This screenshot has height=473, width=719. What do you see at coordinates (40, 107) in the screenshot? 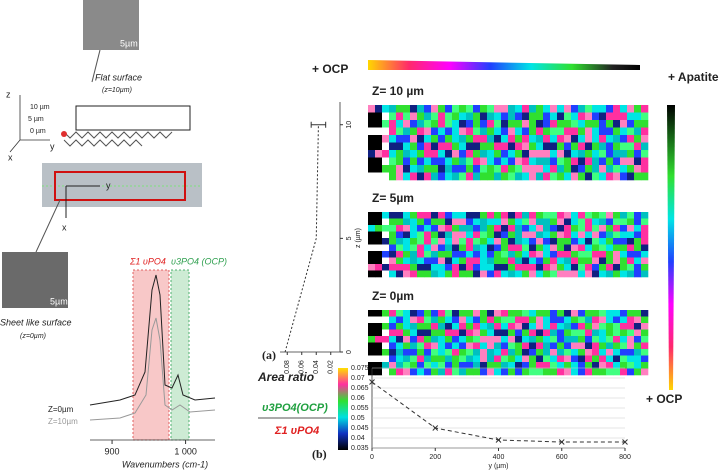
I see `label: 10 µm` at bounding box center [40, 107].